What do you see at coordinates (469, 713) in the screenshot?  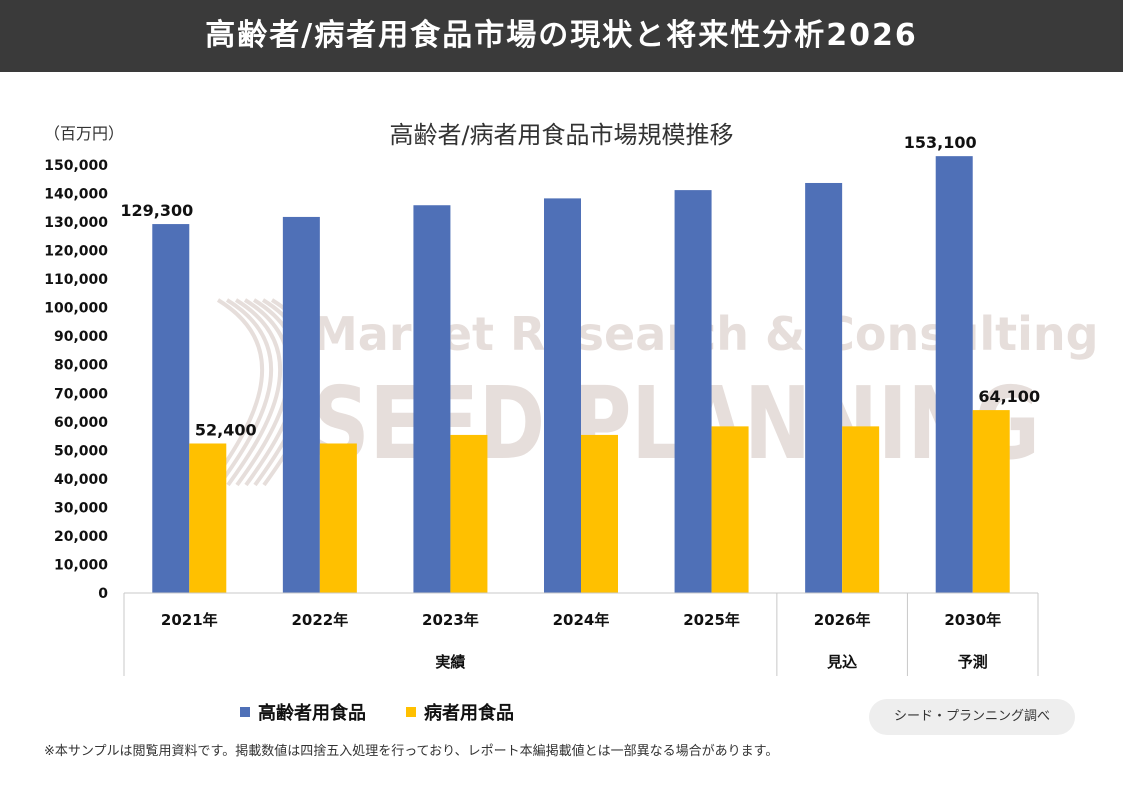 I see `legend-label-patient: 病者用食品` at bounding box center [469, 713].